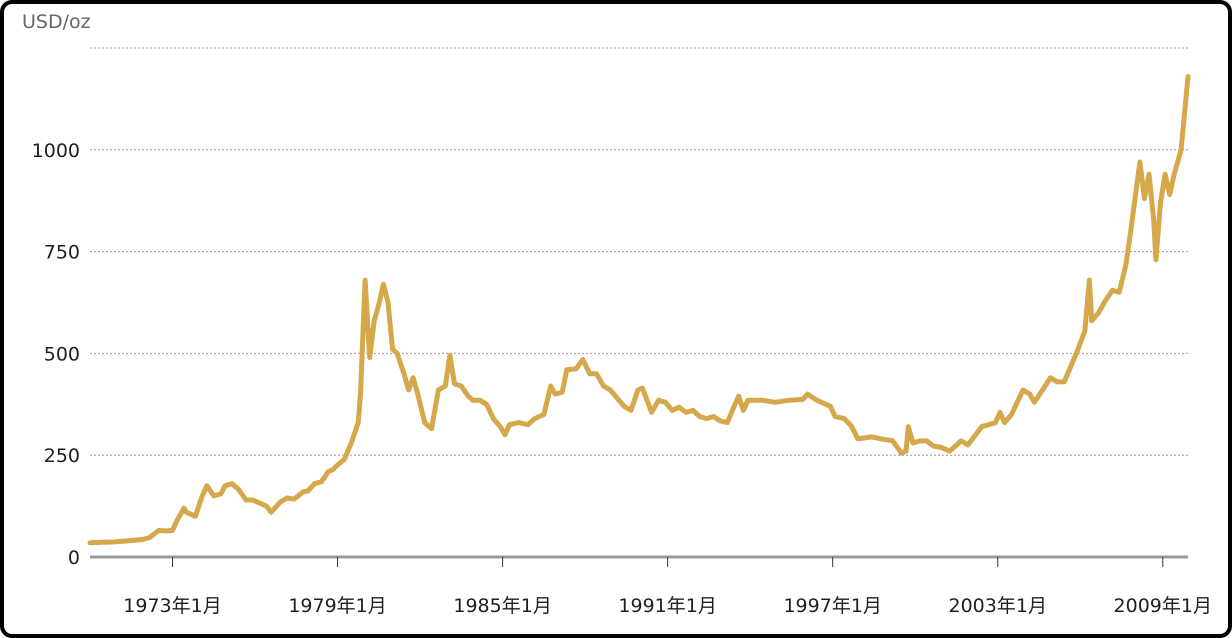 This screenshot has height=638, width=1232. Describe the element at coordinates (56, 22) in the screenshot. I see `y-axis-unit-label: USD/oz` at that location.